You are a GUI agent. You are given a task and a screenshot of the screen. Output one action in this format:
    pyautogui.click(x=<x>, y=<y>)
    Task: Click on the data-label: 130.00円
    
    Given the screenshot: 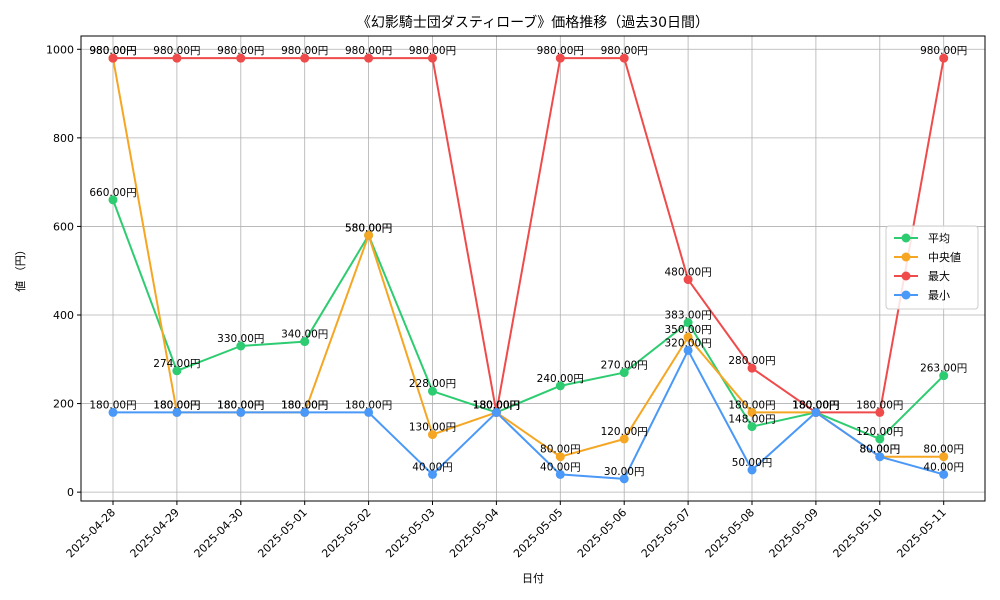 What is the action you would take?
    pyautogui.click(x=432, y=428)
    